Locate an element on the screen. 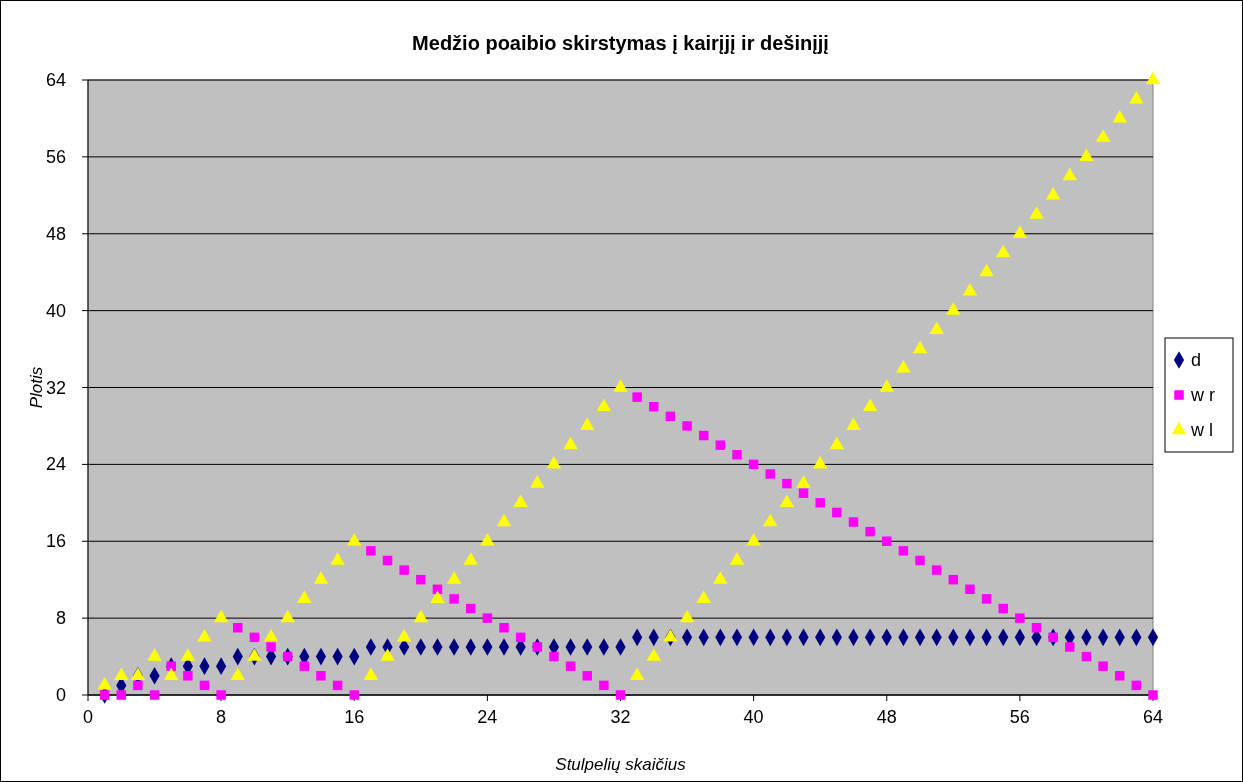 This screenshot has height=782, width=1243. x-tick-label: 8 is located at coordinates (221, 717).